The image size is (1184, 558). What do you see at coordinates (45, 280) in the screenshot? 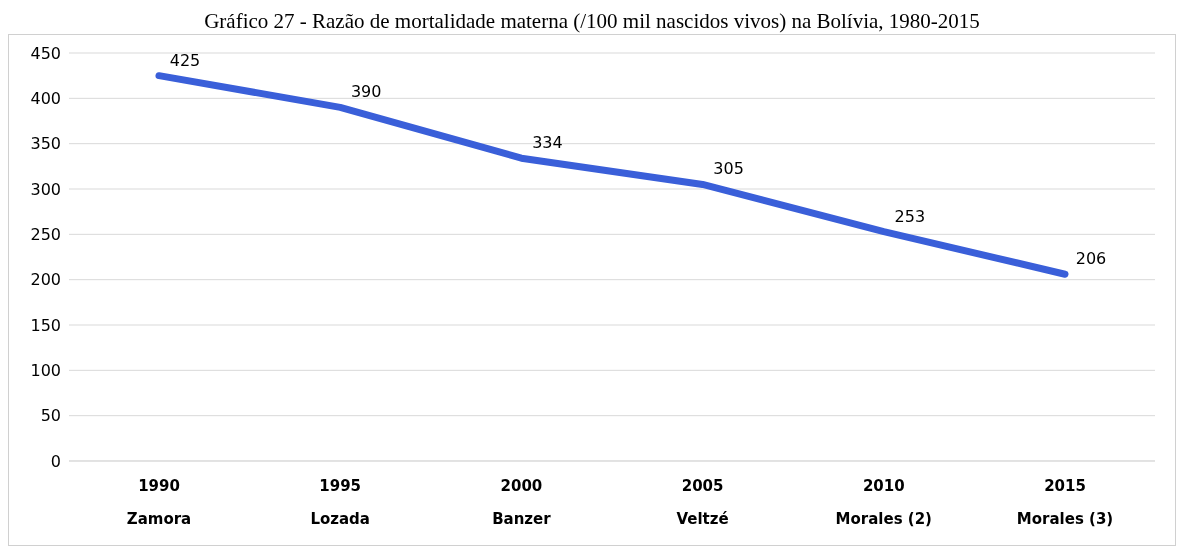
I see `y-tick-label: 200` at bounding box center [45, 280].